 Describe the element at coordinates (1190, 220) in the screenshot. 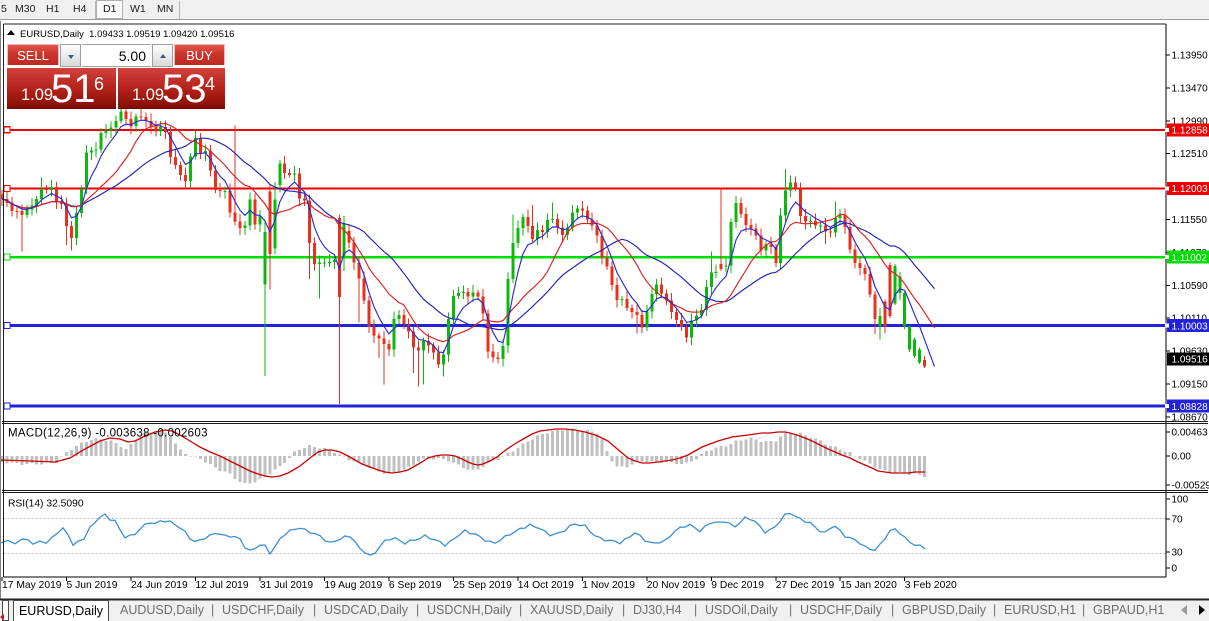

I see `svg-text: 1.11550` at that location.